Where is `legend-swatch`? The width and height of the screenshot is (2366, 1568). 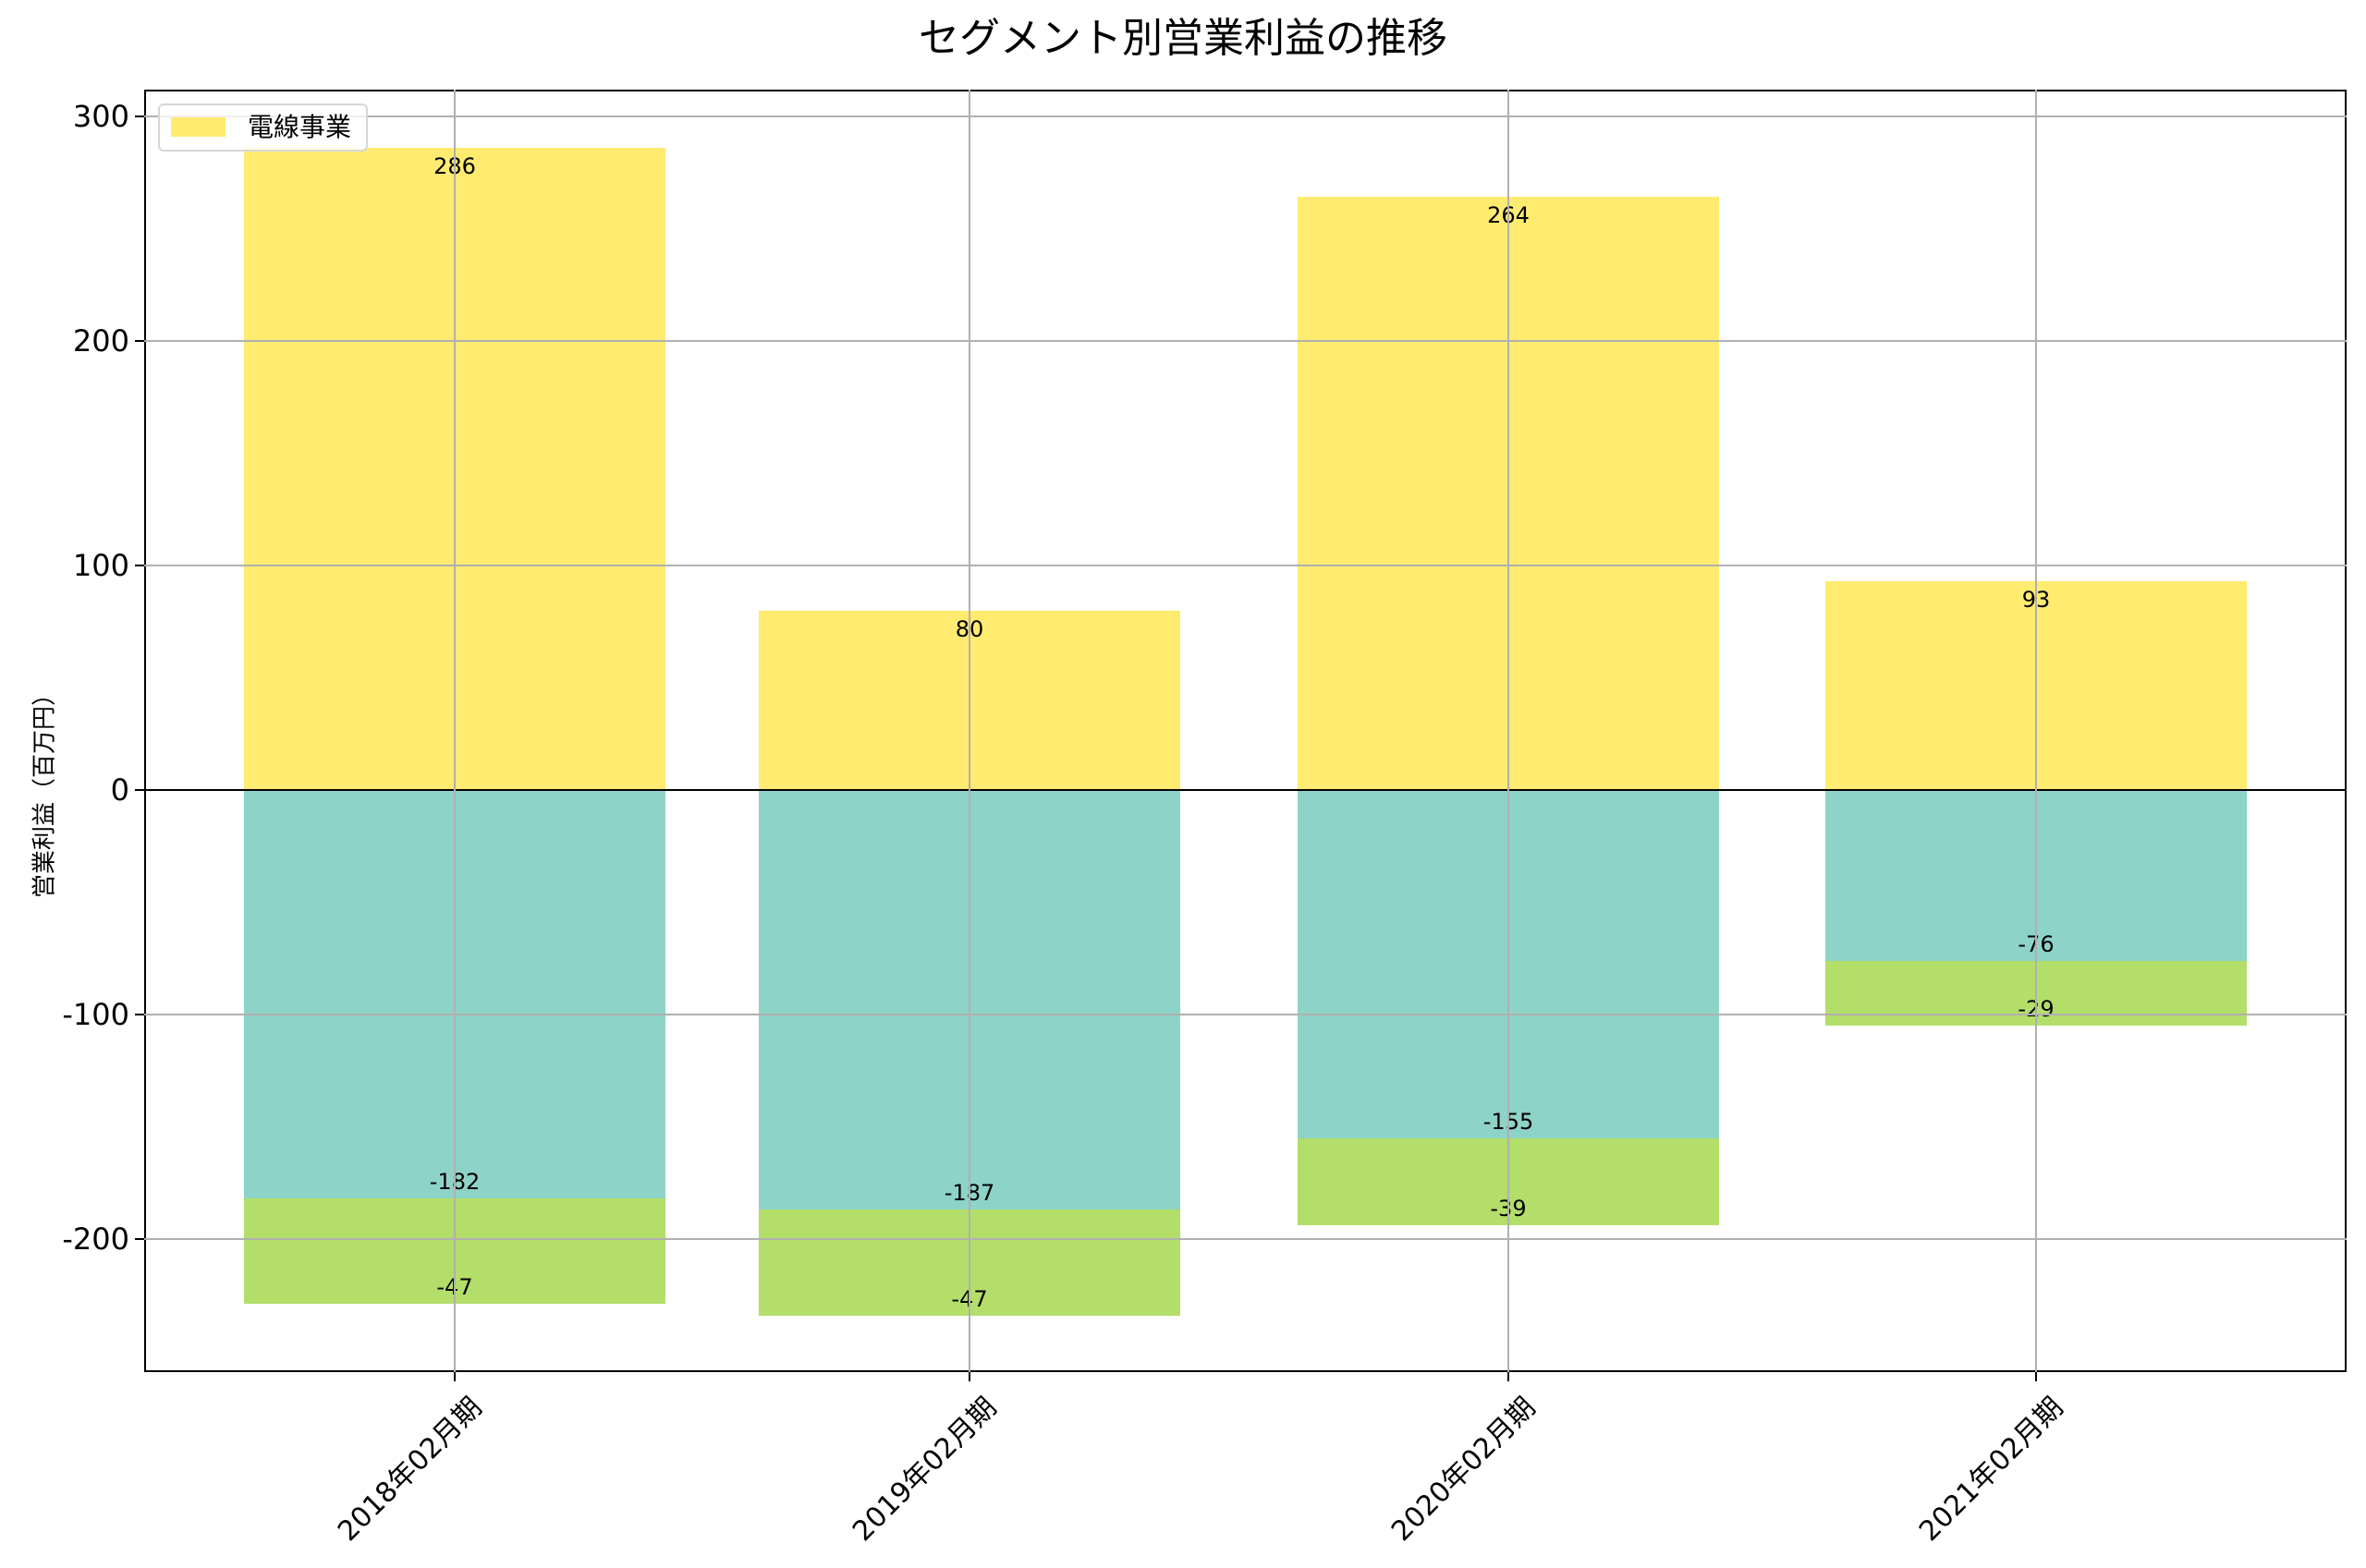
legend-swatch is located at coordinates (198, 127).